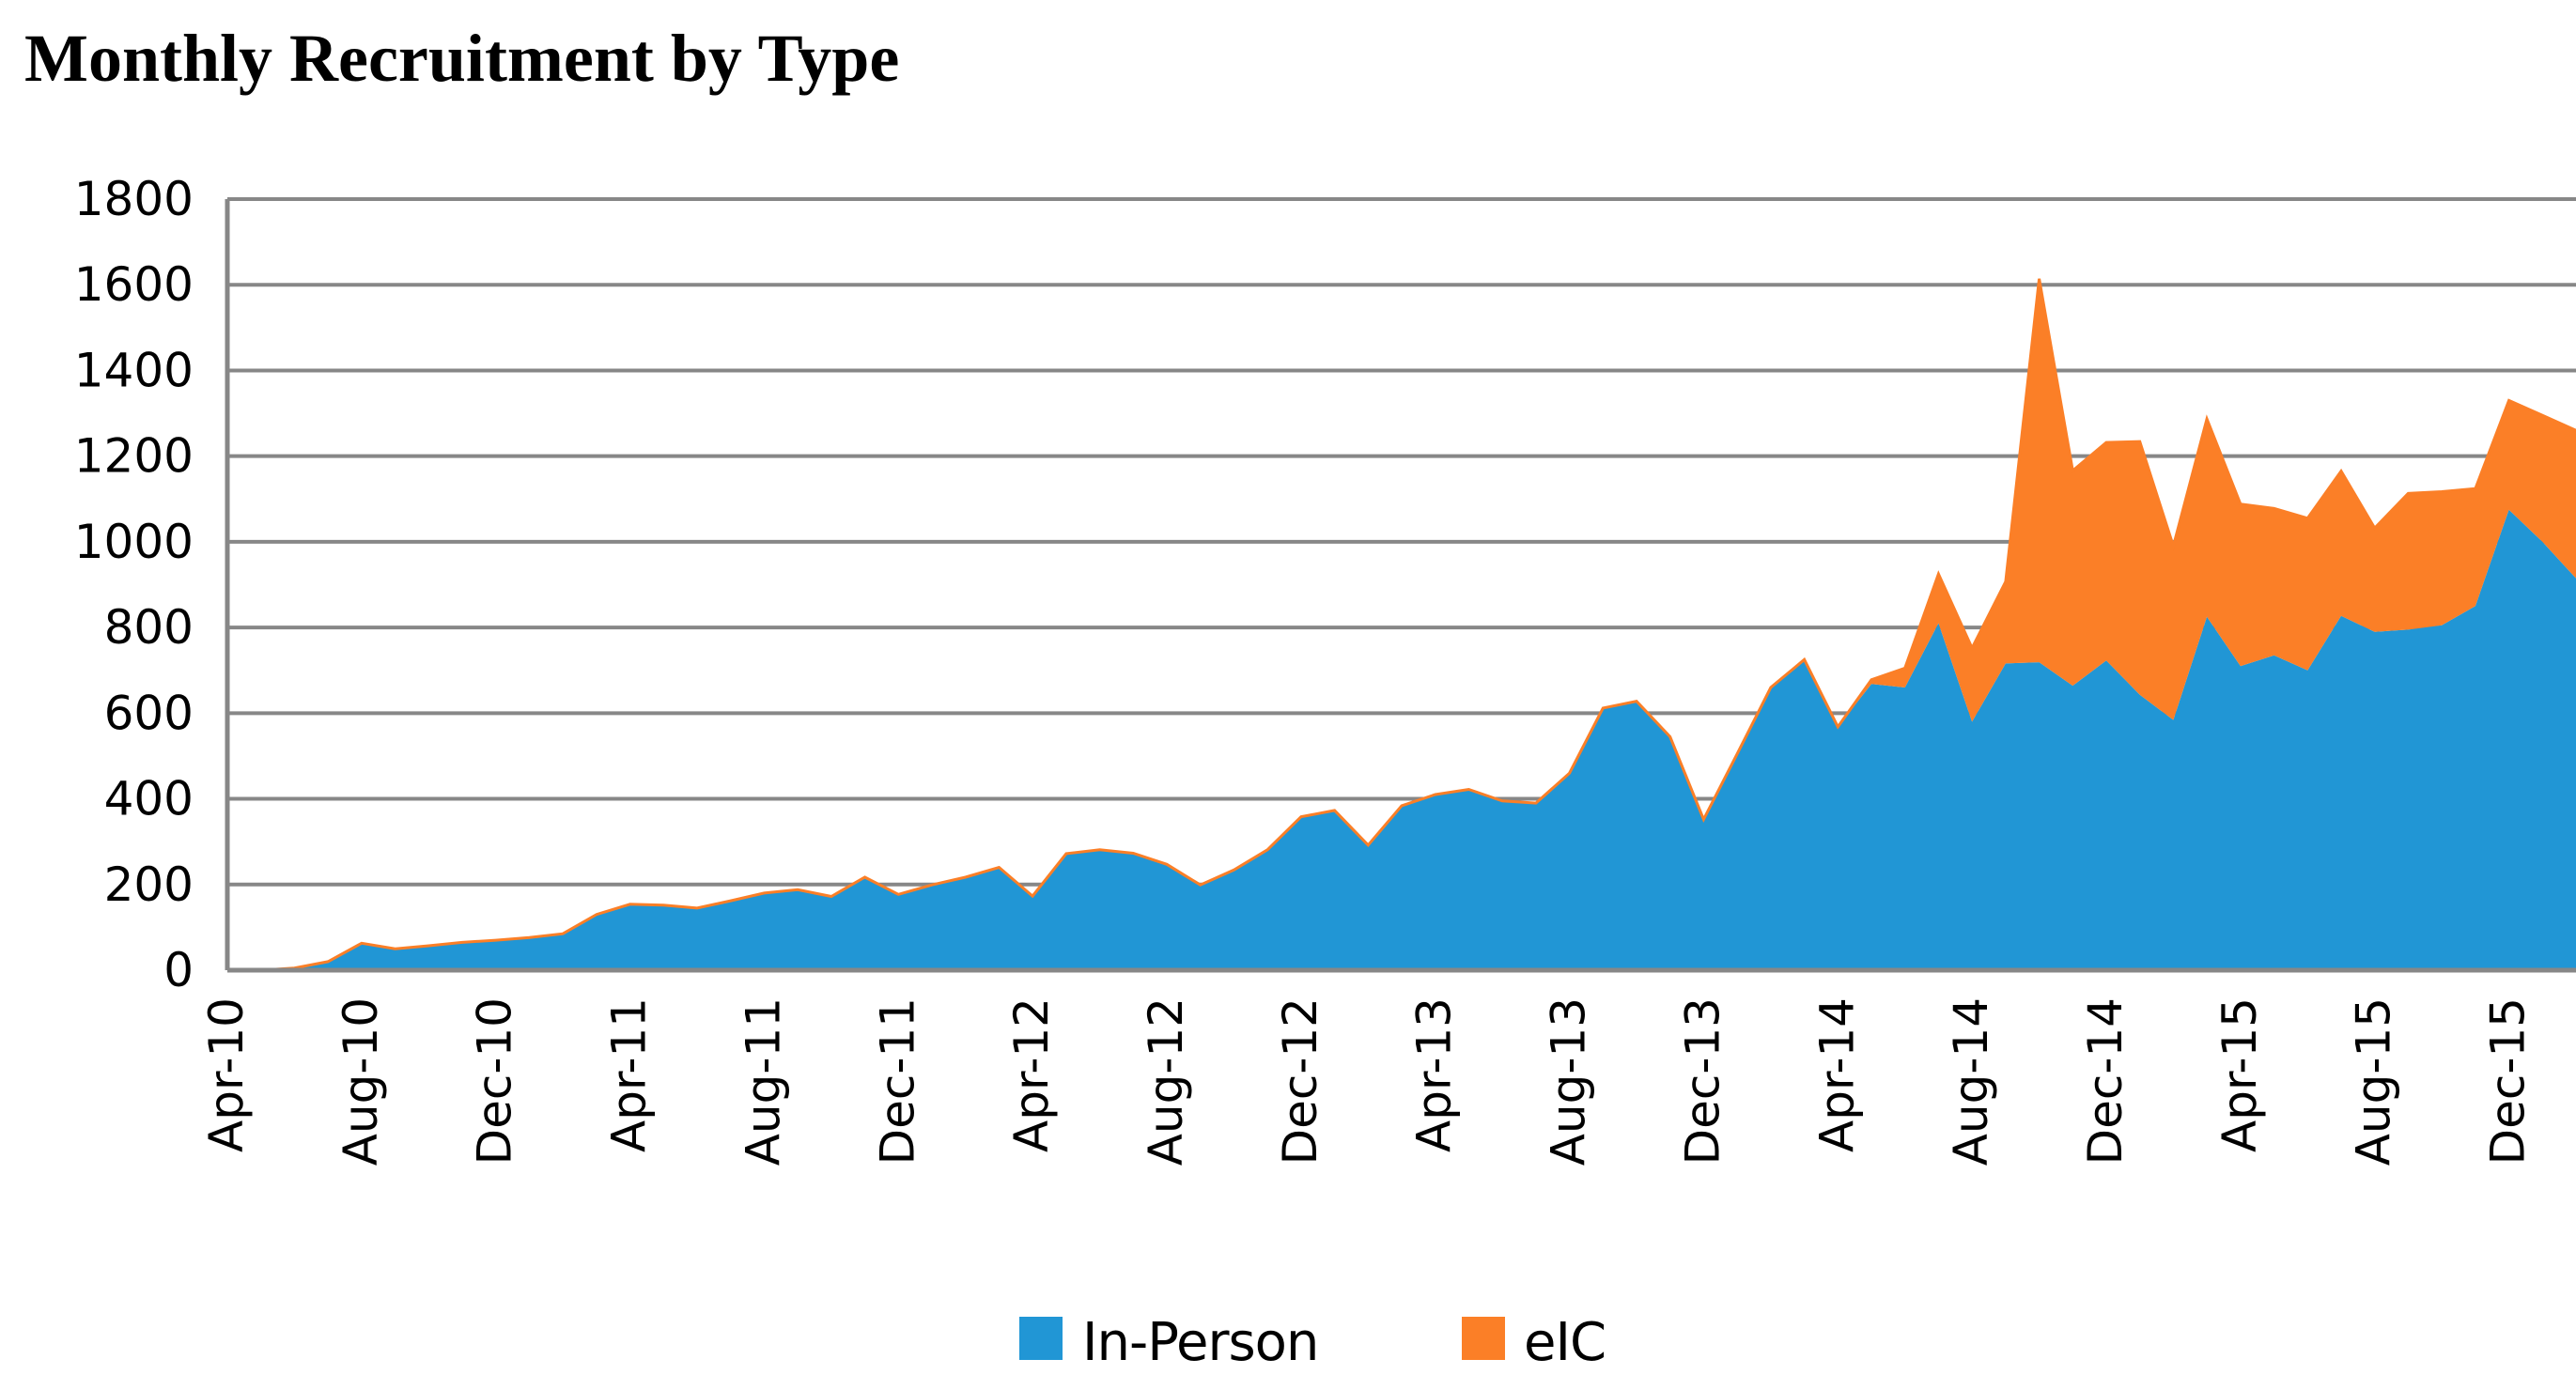 The width and height of the screenshot is (2576, 1390). What do you see at coordinates (2106, 1081) in the screenshot?
I see `x-tick-label-Dec-14: Dec-14` at bounding box center [2106, 1081].